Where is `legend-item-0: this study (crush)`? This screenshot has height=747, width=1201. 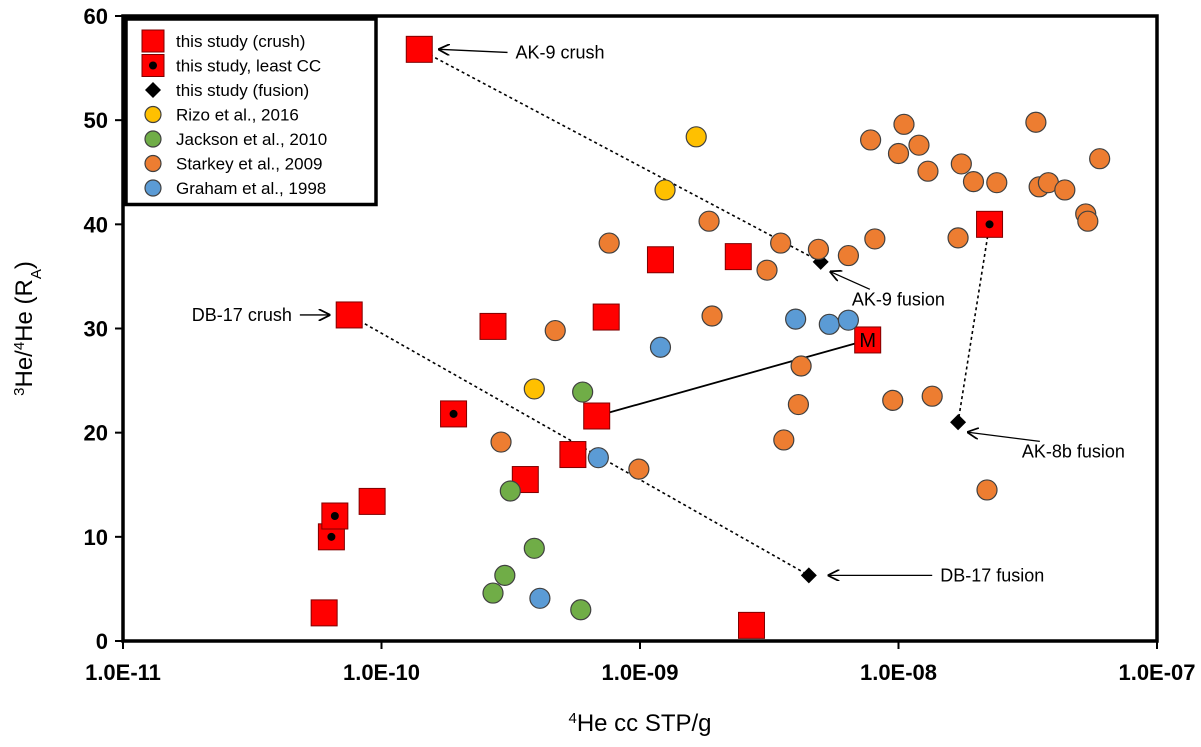
legend-item-0: this study (crush) is located at coordinates (223, 41).